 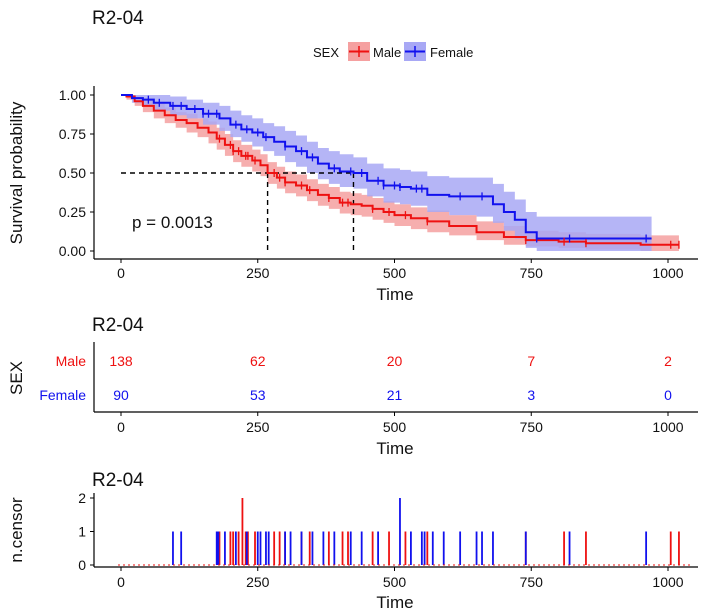 What do you see at coordinates (238, 212) in the screenshot?
I see `median-lines` at bounding box center [238, 212].